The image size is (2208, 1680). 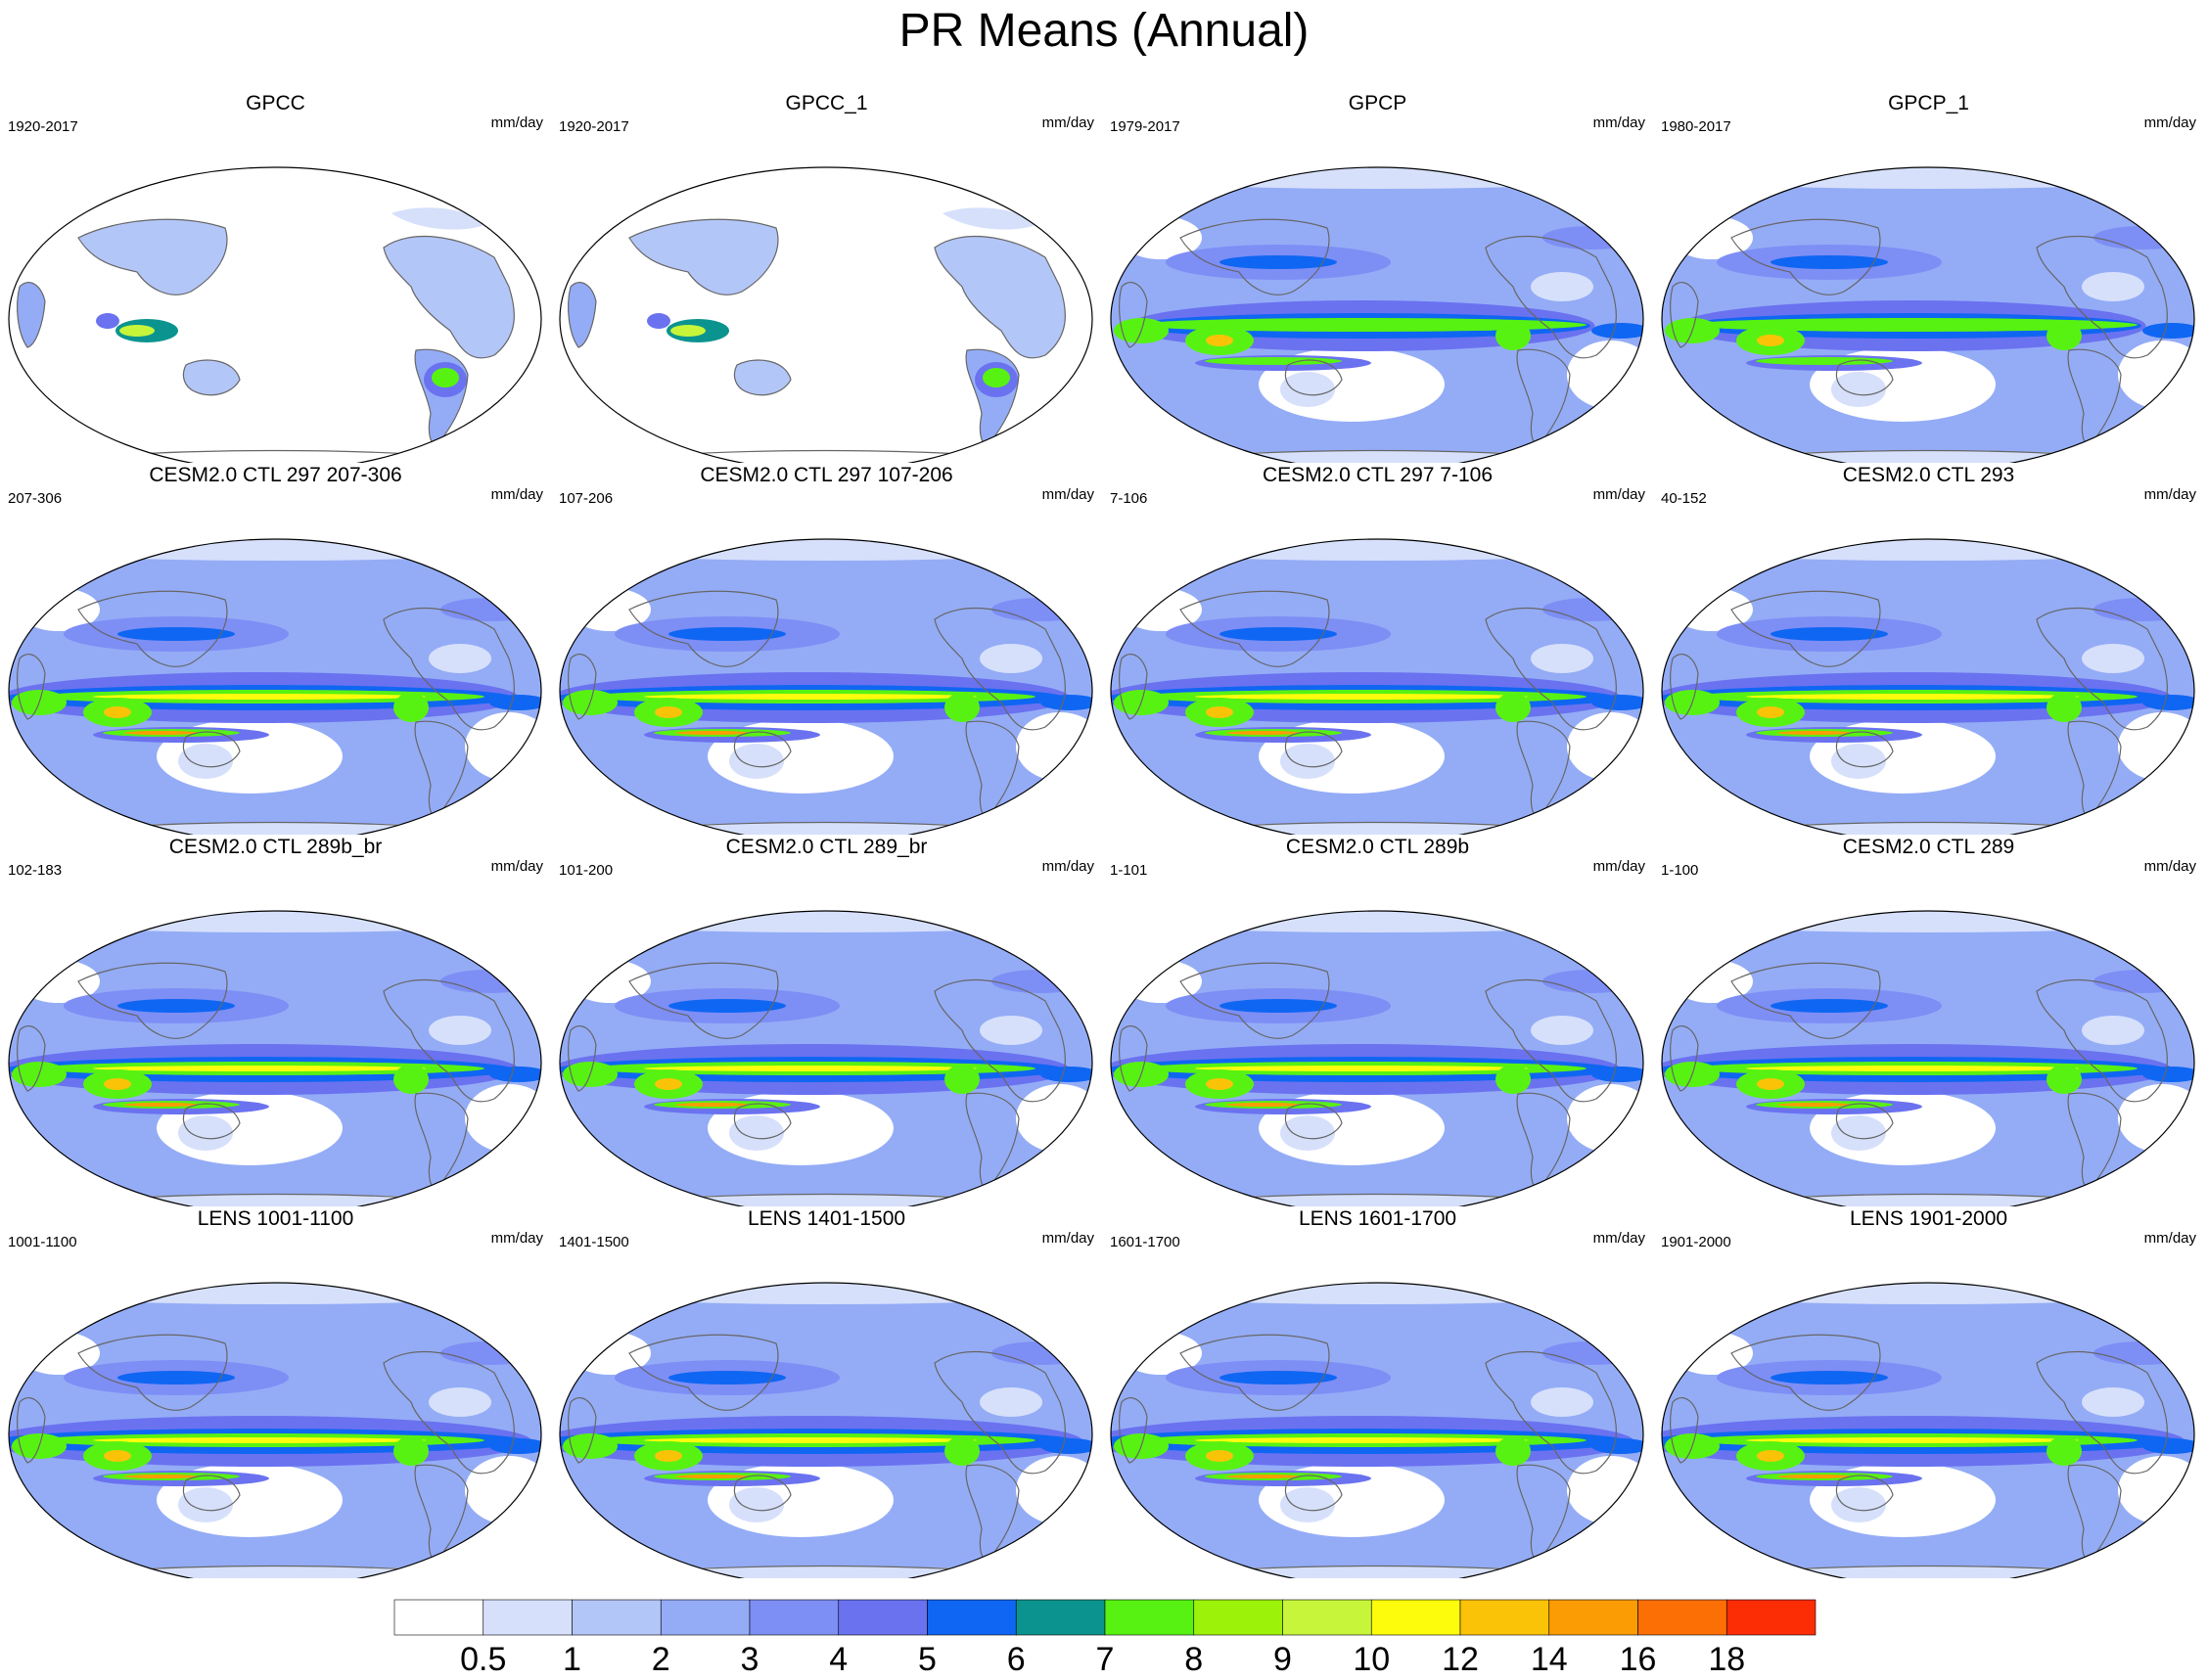 I want to click on colorbar-label: 1, so click(x=572, y=1659).